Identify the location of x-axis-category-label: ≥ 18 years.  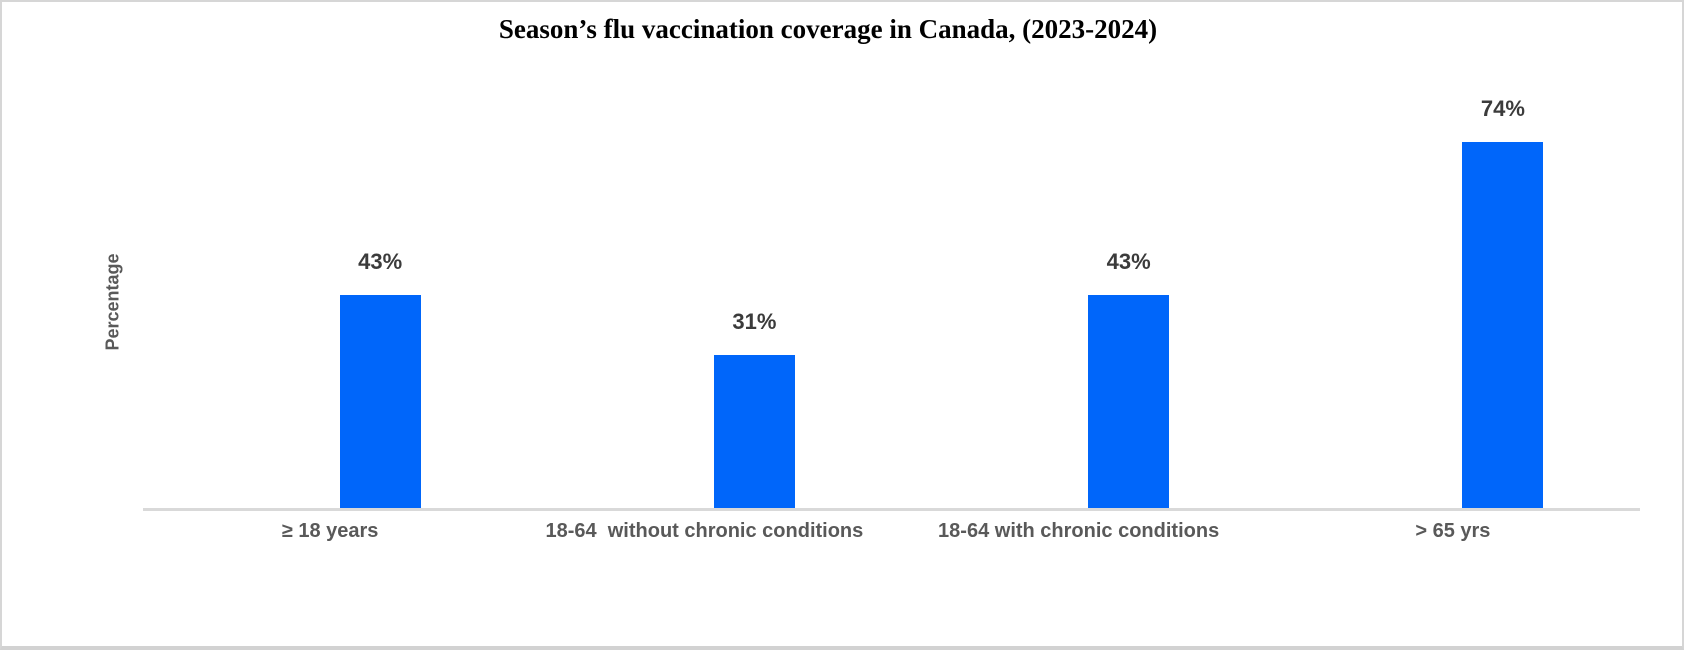
(330, 531).